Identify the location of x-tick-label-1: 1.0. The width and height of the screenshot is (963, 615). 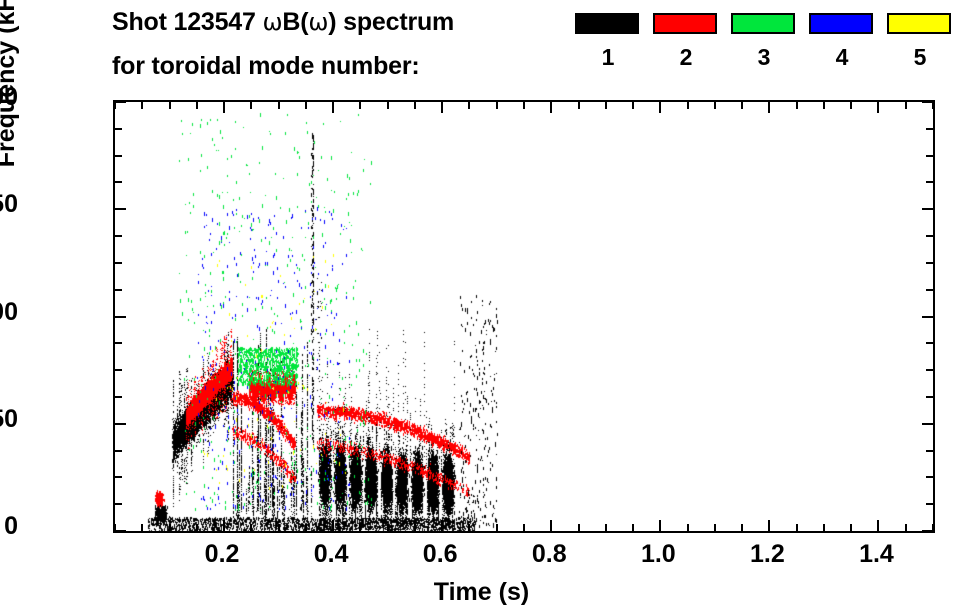
(658, 554).